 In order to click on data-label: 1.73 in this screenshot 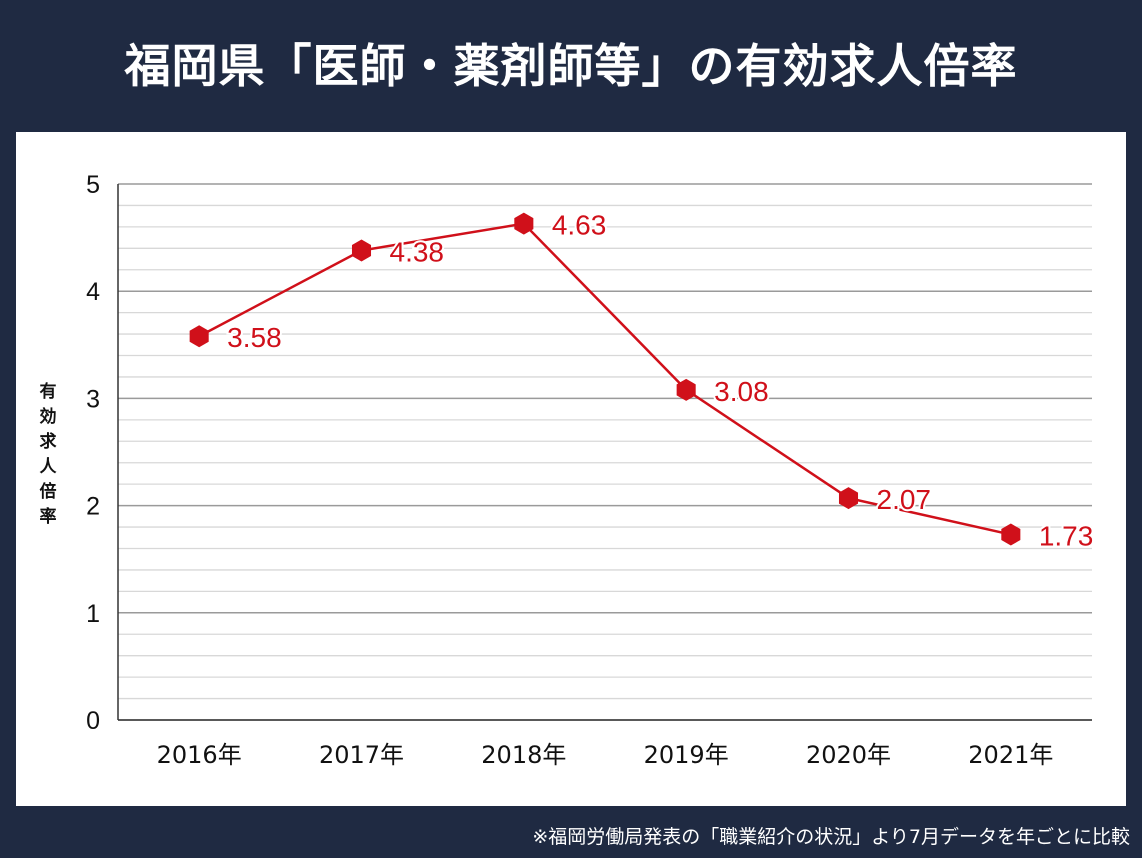, I will do `click(1066, 536)`.